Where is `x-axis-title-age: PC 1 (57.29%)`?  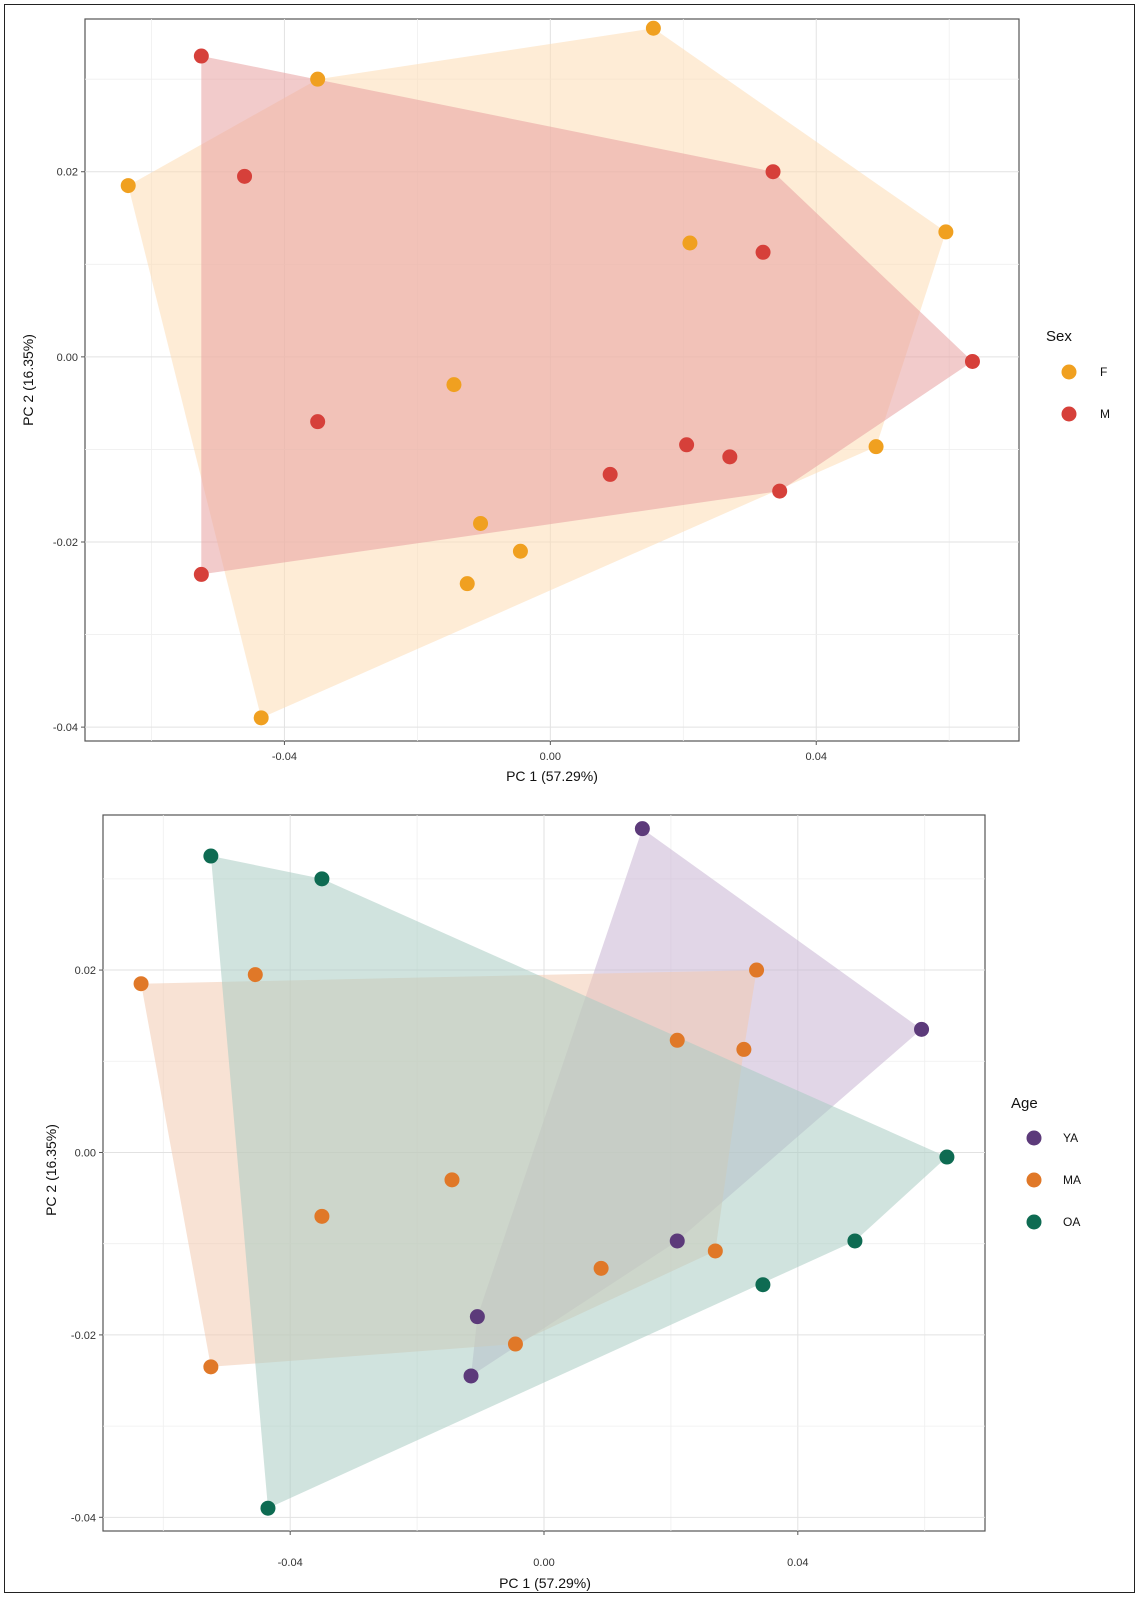 x-axis-title-age: PC 1 (57.29%) is located at coordinates (545, 1583).